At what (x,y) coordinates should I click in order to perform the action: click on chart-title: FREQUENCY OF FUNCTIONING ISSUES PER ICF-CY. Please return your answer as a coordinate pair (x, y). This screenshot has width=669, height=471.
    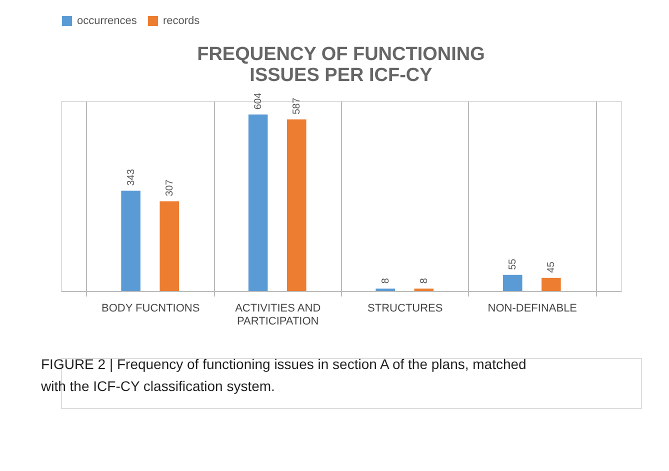
    Looking at the image, I should click on (341, 65).